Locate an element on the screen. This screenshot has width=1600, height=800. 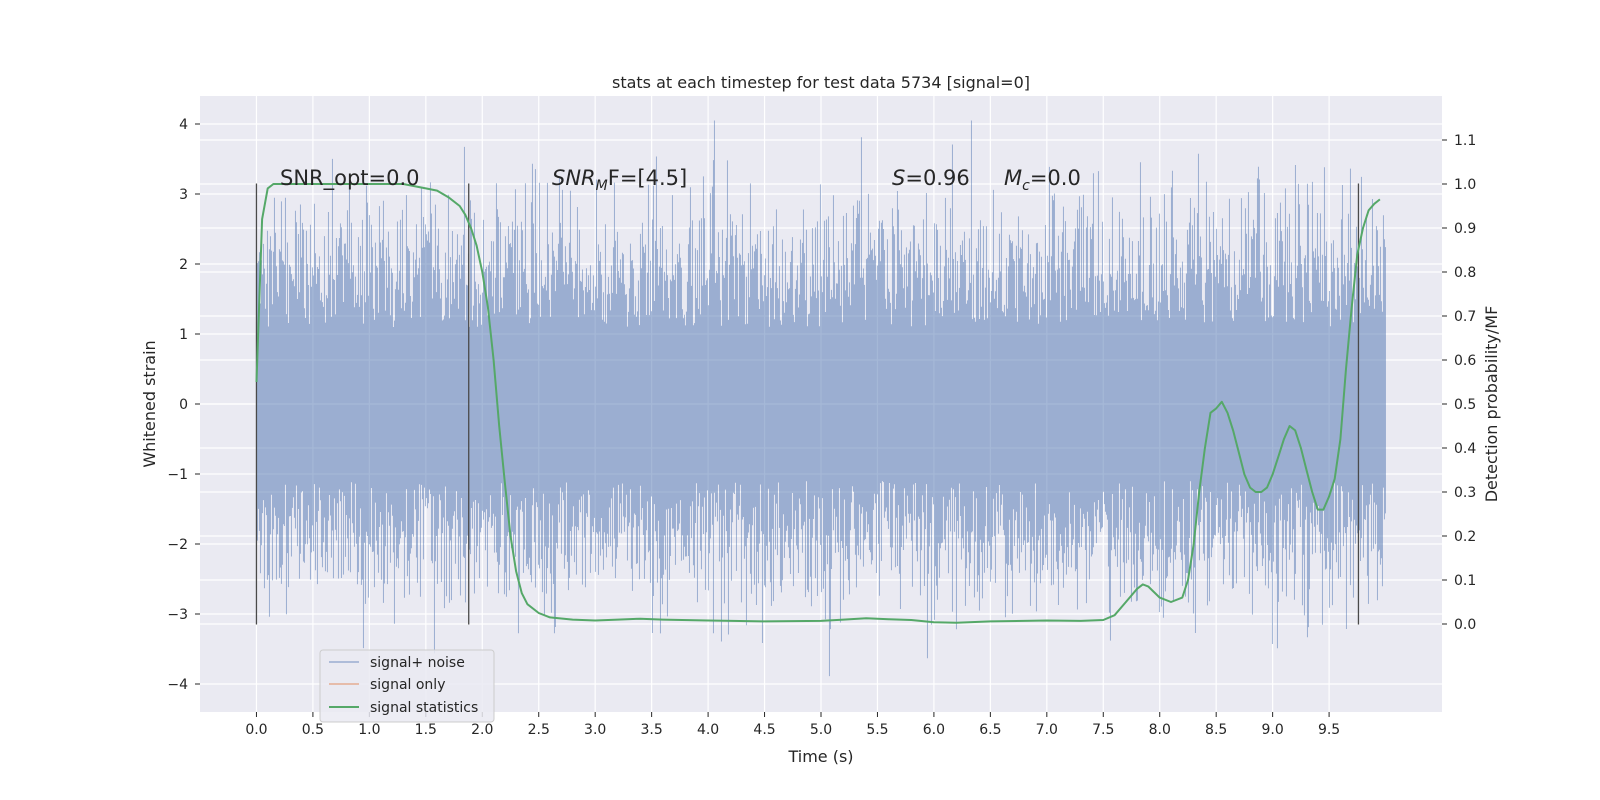
y-tick-label-6: 2 is located at coordinates (183, 265).